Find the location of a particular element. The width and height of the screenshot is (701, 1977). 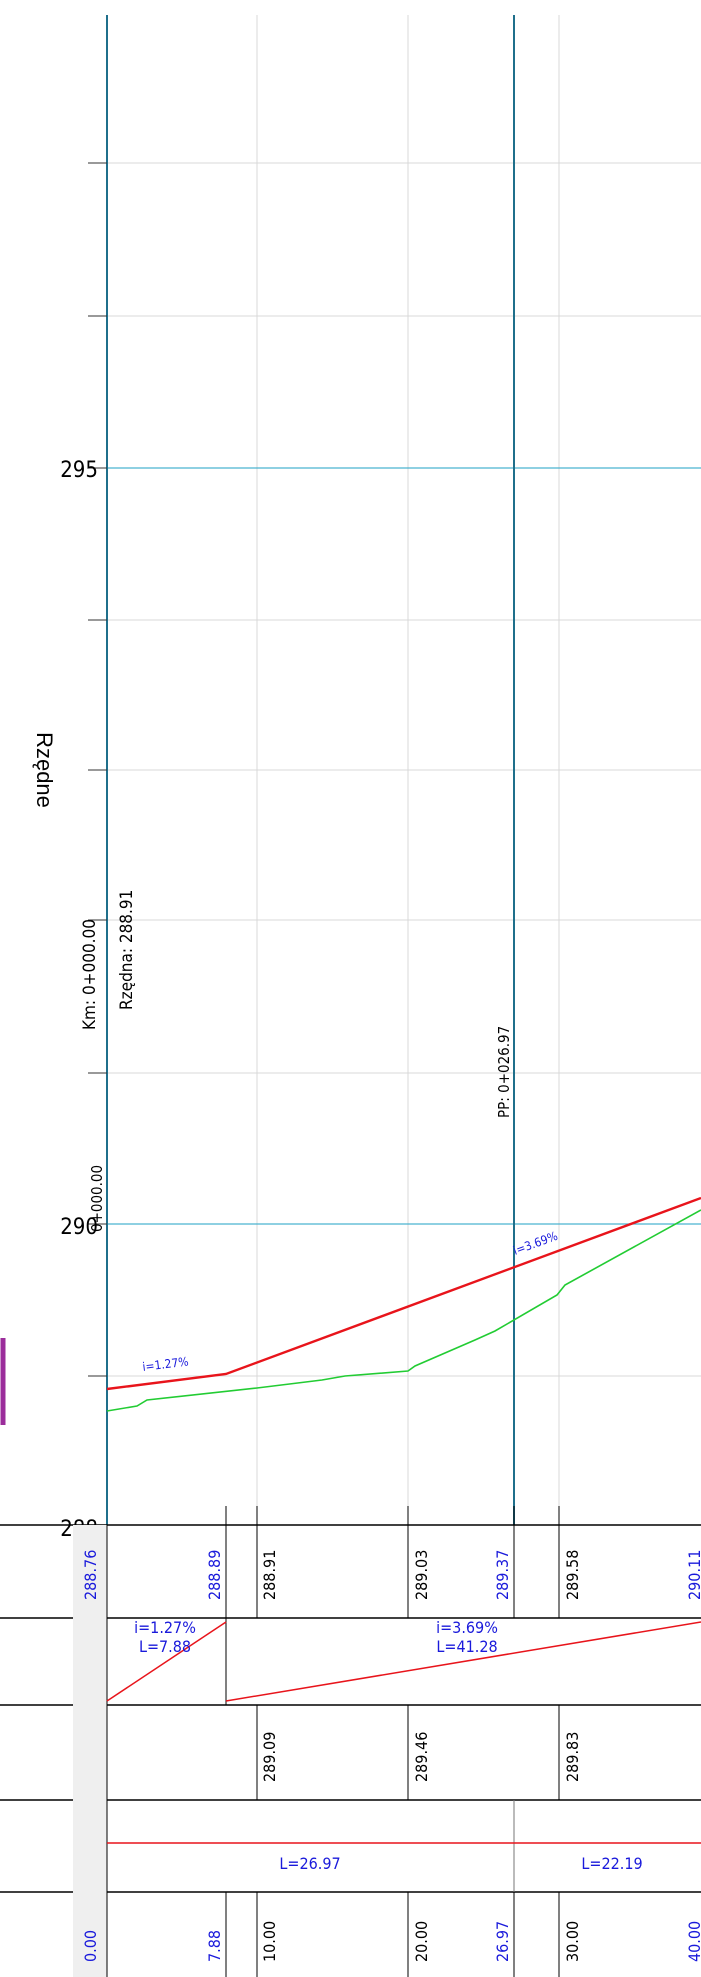

row5-station: 40.00 is located at coordinates (693, 1941).